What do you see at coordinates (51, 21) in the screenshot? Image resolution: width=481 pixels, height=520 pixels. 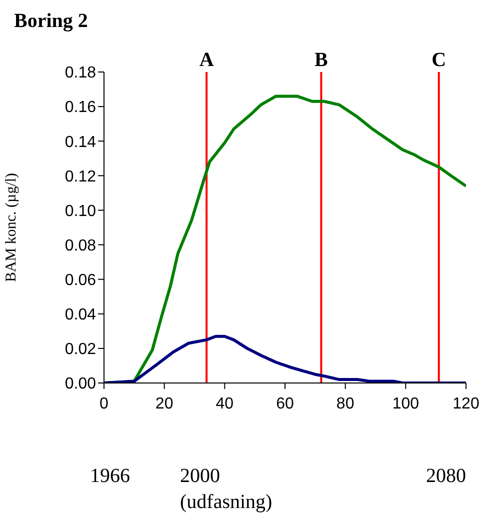 I see `chart-title: Boring 2` at bounding box center [51, 21].